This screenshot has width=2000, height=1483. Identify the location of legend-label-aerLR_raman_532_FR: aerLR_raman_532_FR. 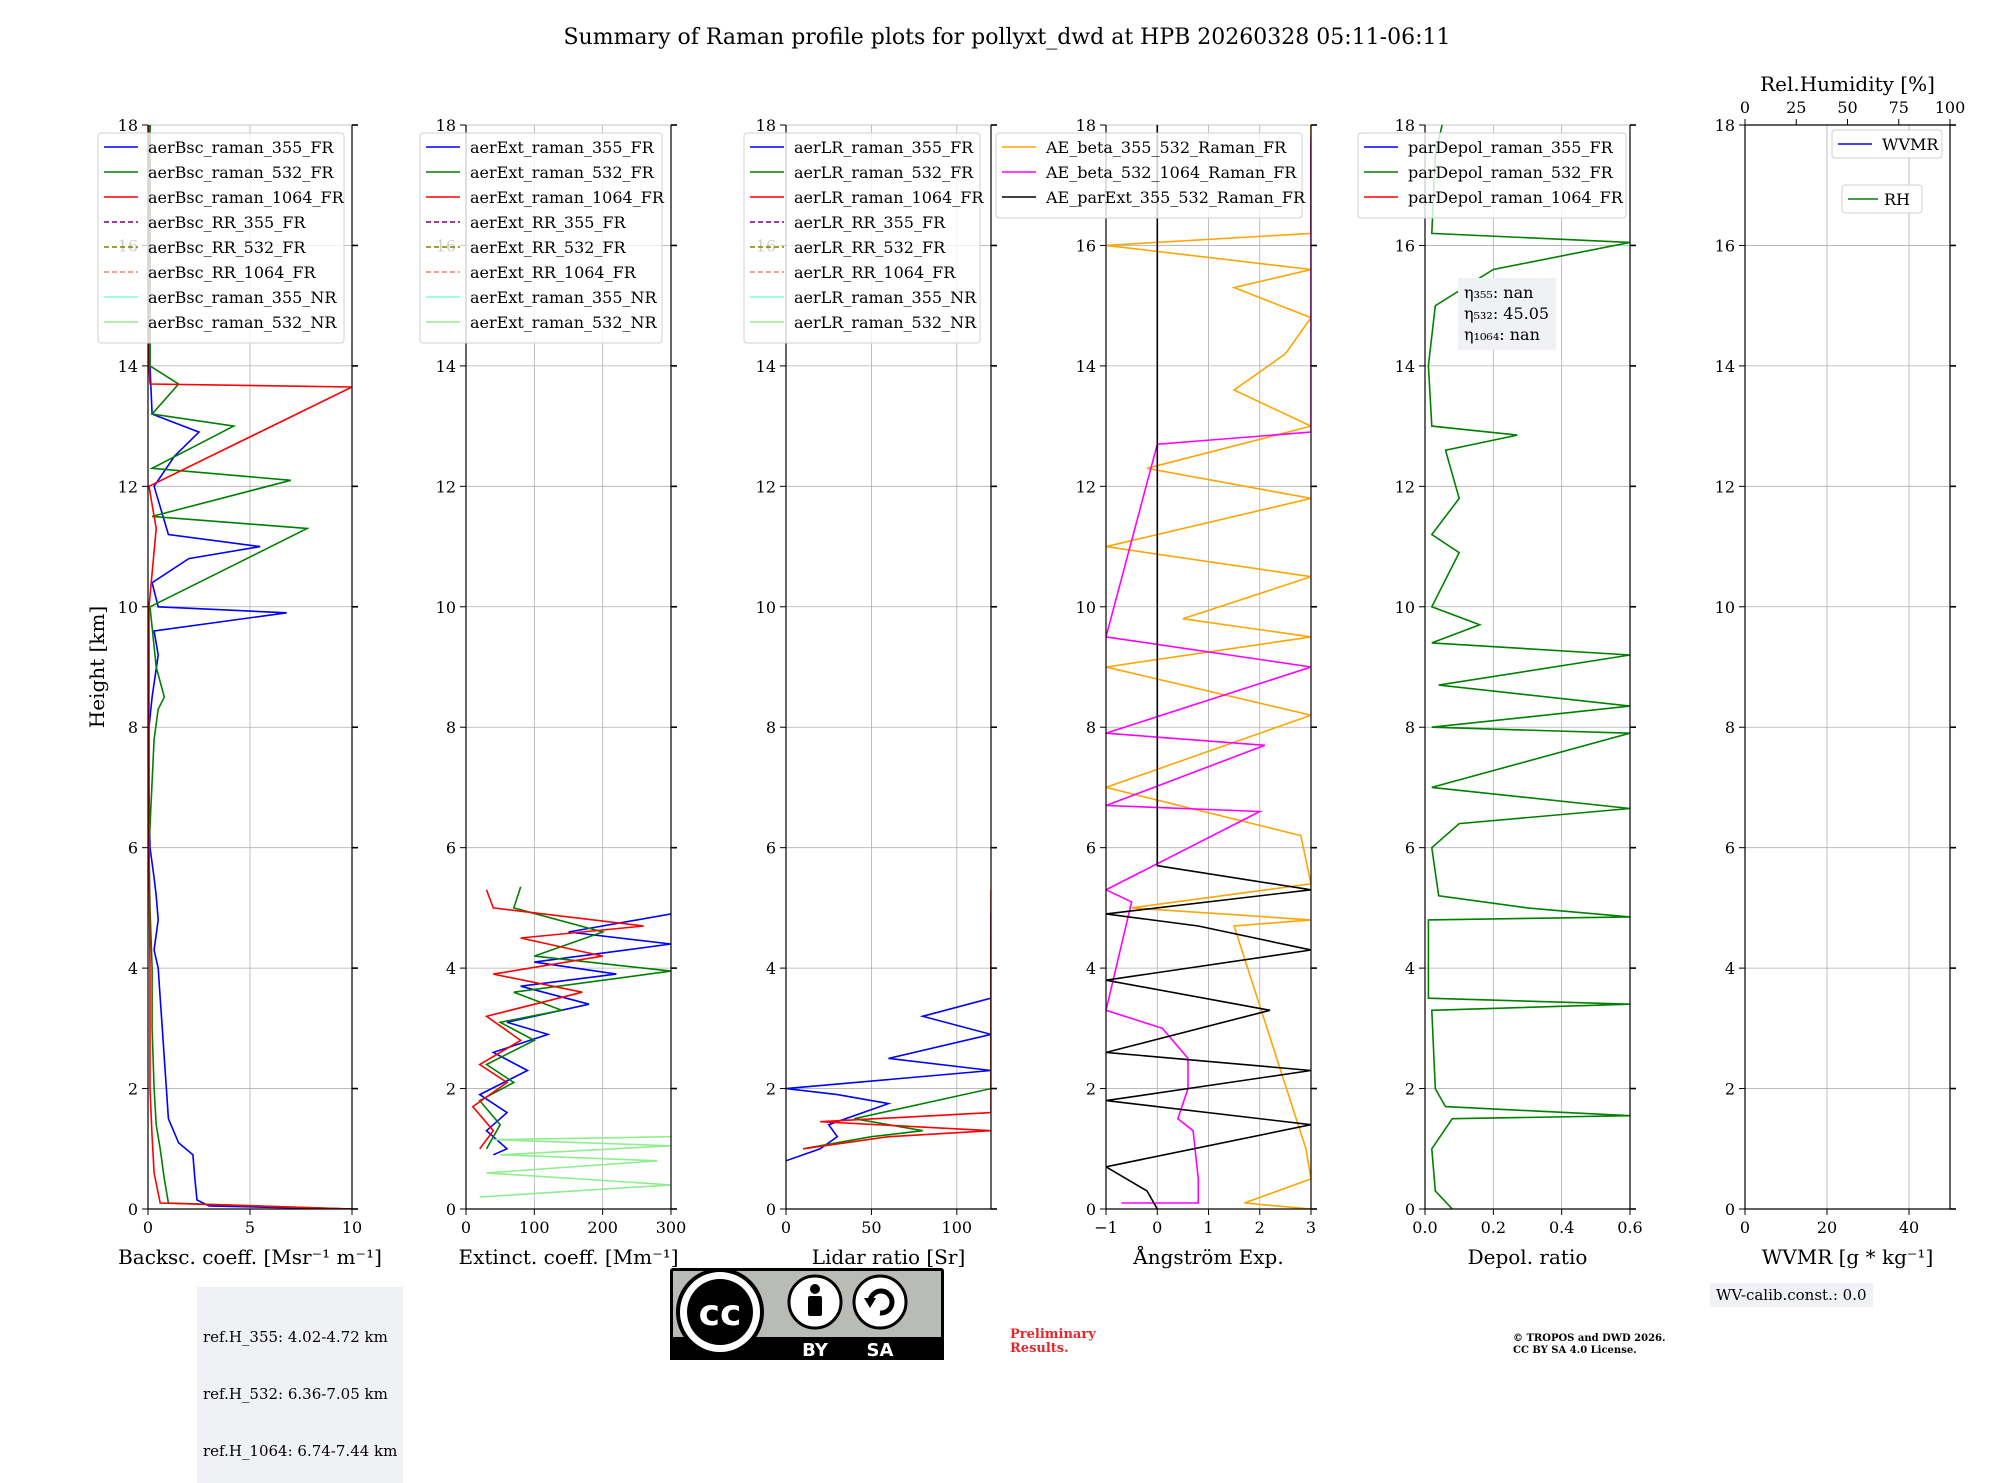
(884, 172).